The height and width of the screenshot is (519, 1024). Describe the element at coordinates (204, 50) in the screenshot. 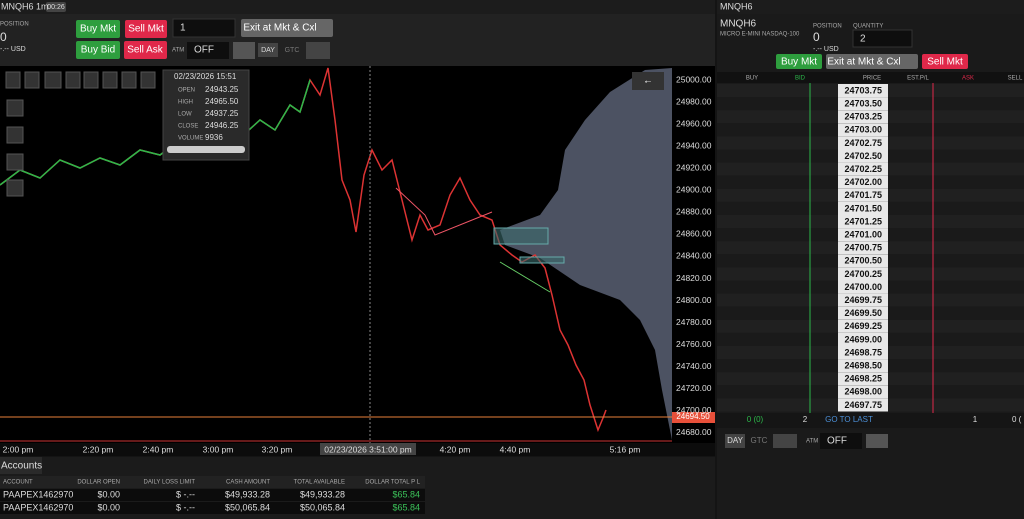

I see `atm-value: OFF` at that location.